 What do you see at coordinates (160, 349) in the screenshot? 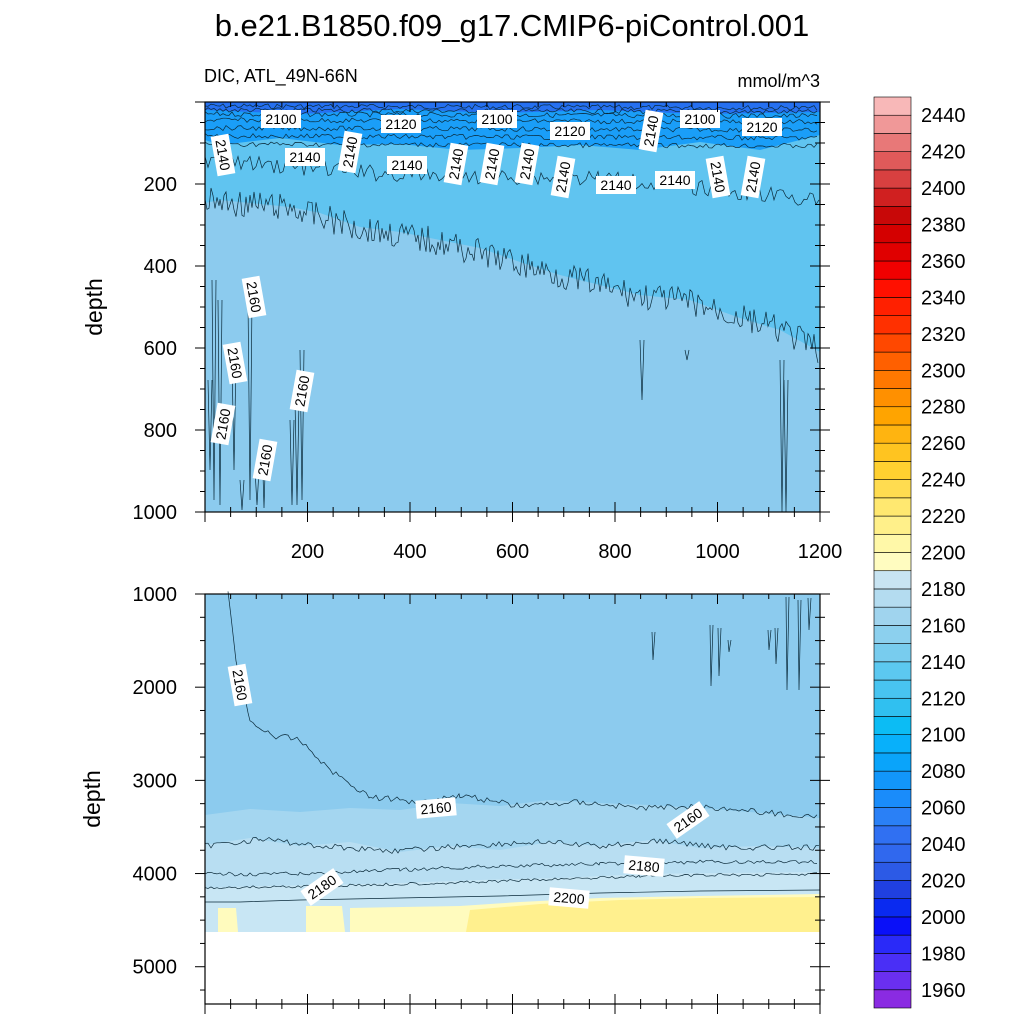
I see `y-tick-label: 600` at bounding box center [160, 349].